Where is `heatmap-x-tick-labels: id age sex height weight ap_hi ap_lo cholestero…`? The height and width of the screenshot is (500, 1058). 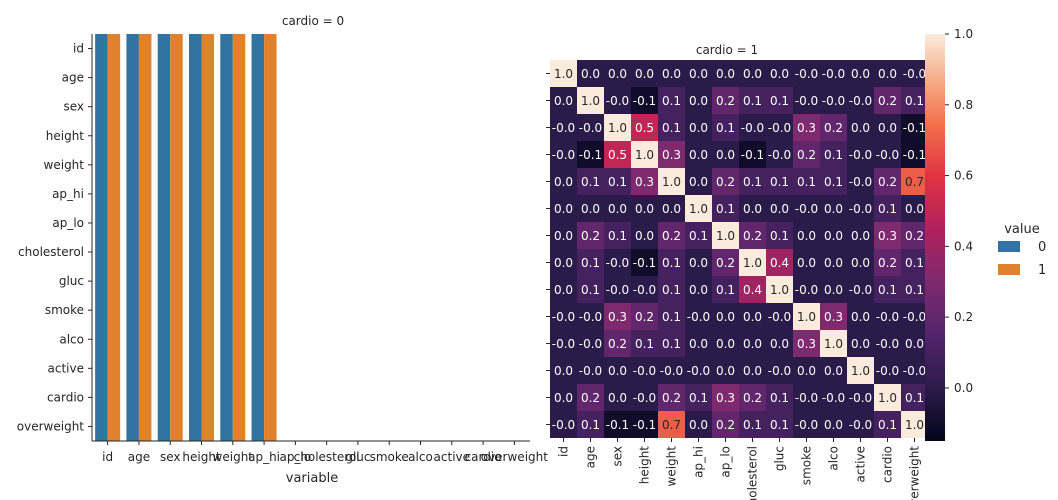
heatmap-x-tick-labels: id age sex height weight ap_hi ap_lo cholestero… is located at coordinates (739, 469).